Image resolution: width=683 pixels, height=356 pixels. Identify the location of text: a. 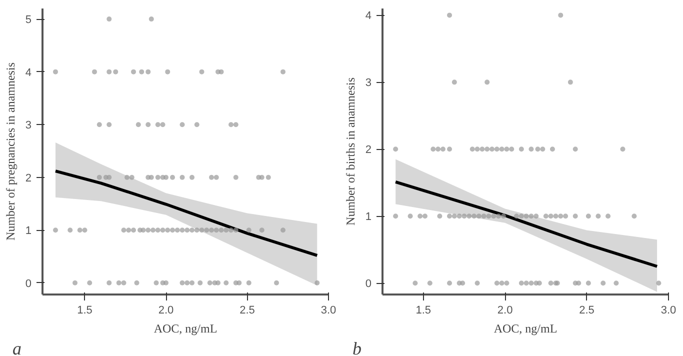
(17, 347).